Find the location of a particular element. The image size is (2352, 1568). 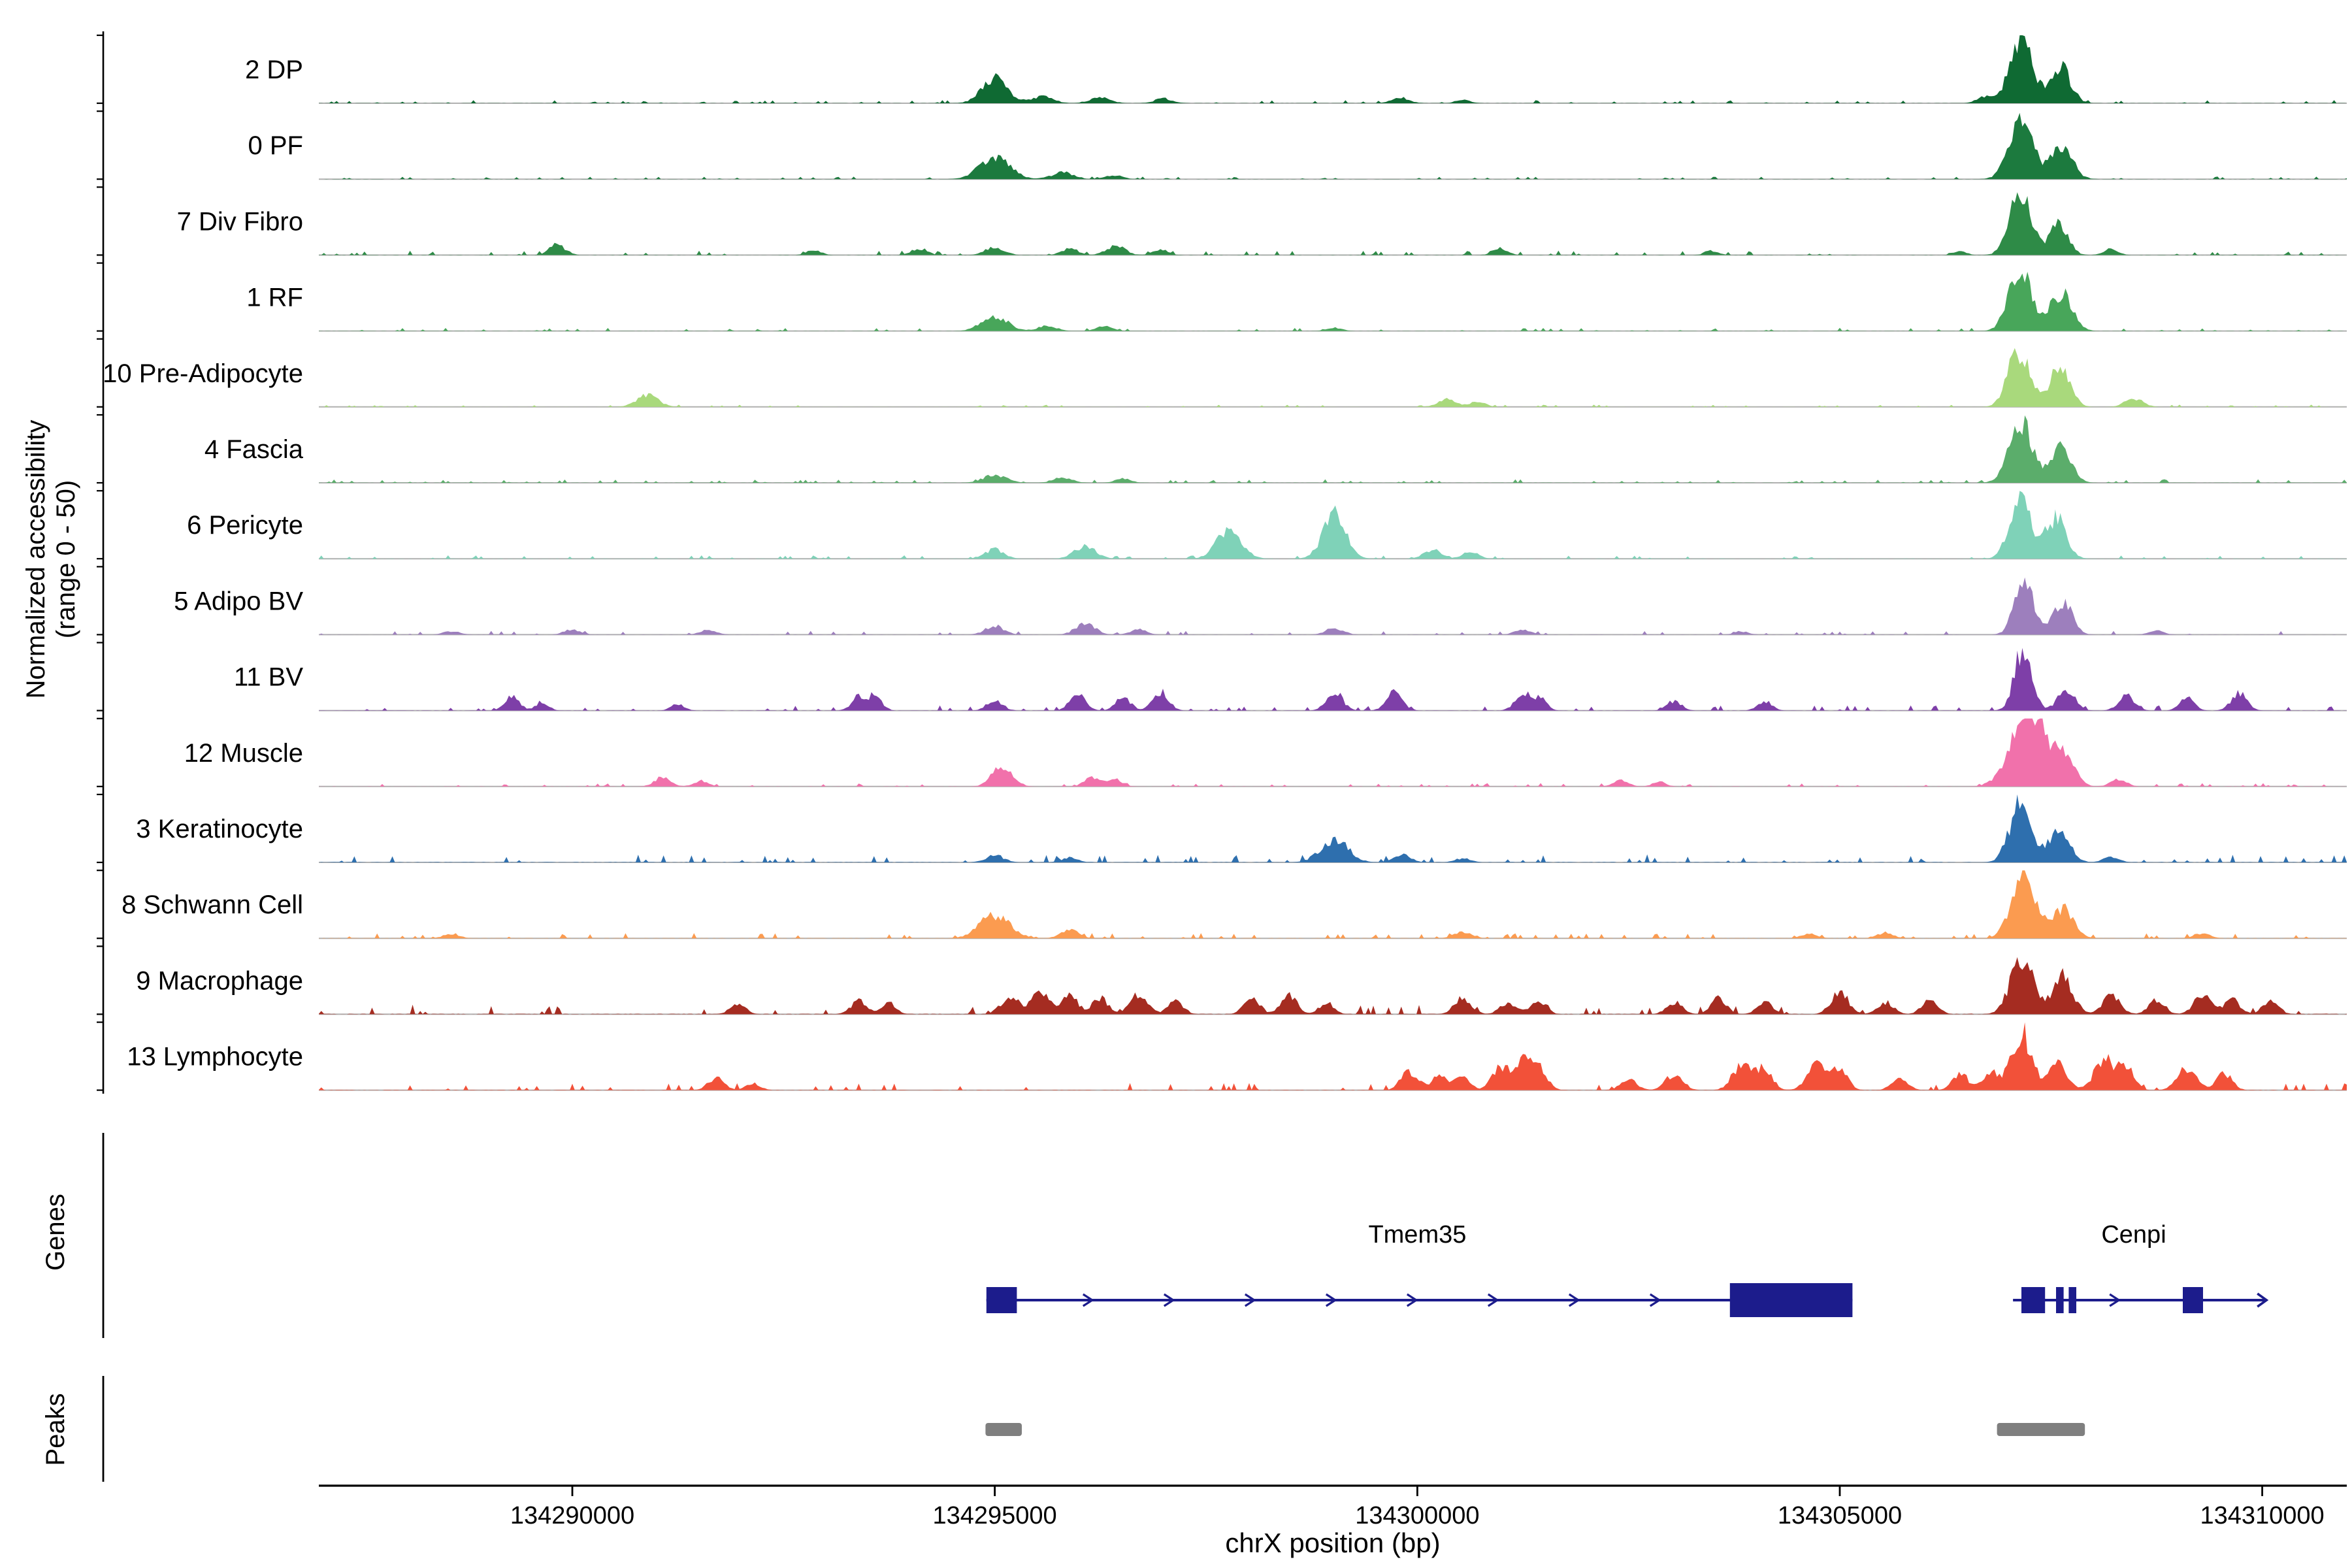

gene-label: Cenpi is located at coordinates (2133, 1235).